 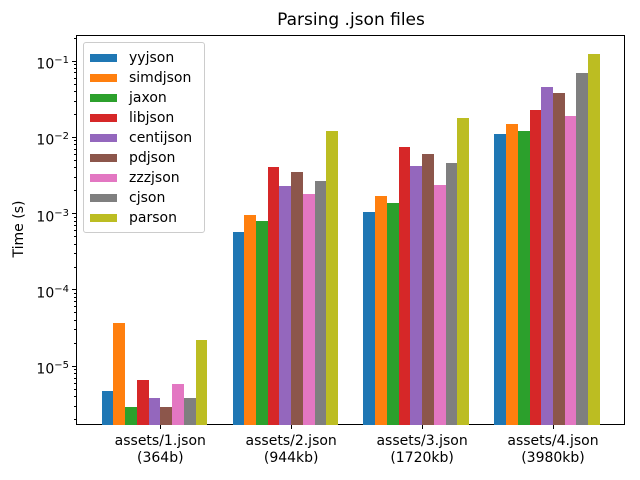 I want to click on y-tick-label: 10⁻⁴, so click(x=52, y=292).